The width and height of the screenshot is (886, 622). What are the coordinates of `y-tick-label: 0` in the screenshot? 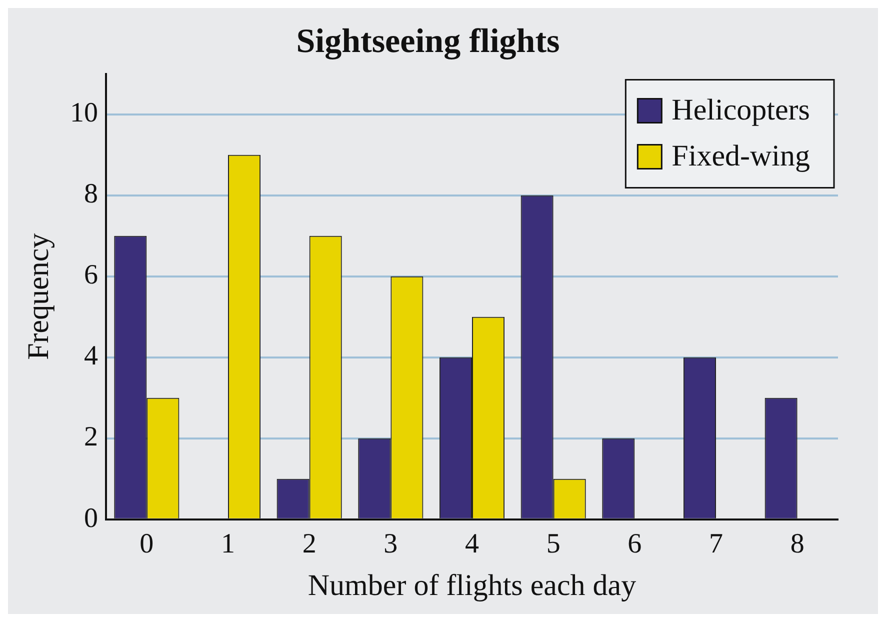 It's located at (91, 518).